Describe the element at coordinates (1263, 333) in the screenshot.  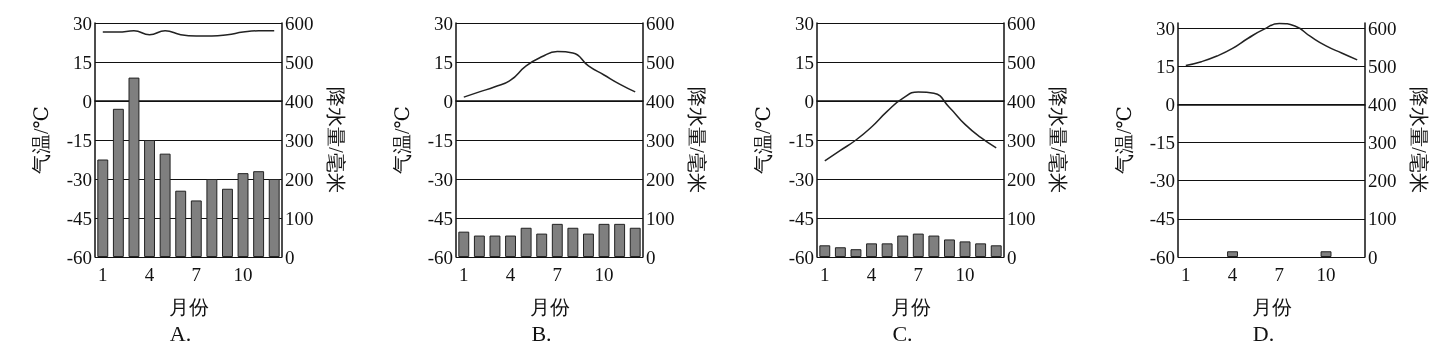
I see `text: D.` at that location.